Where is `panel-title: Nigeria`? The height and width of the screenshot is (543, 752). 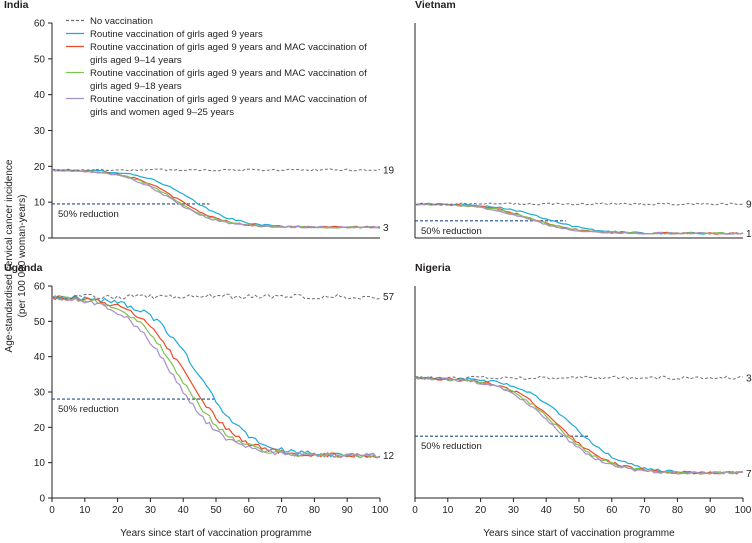
panel-title: Nigeria is located at coordinates (433, 268).